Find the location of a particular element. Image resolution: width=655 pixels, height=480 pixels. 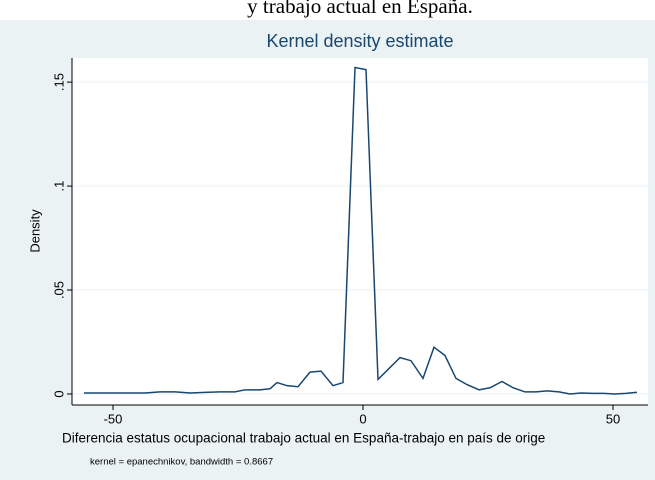

x-tick-label: 50 is located at coordinates (613, 418).